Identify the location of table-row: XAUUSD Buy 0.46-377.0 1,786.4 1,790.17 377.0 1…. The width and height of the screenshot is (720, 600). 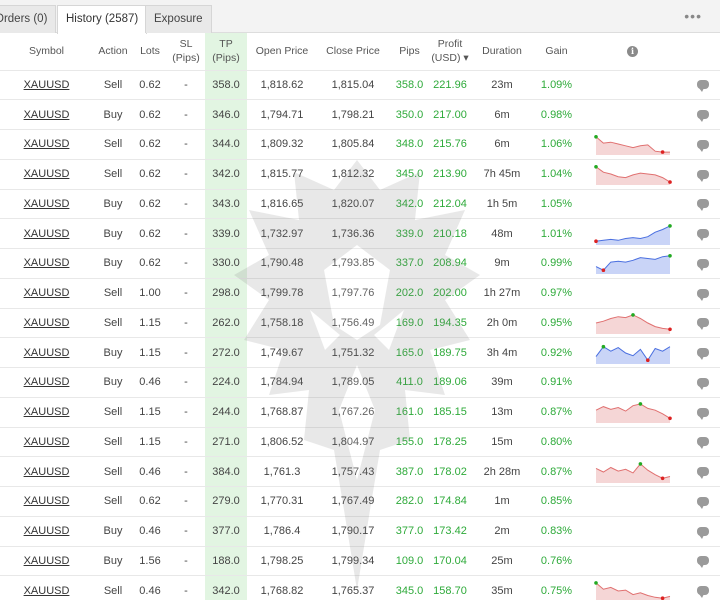
(360, 530).